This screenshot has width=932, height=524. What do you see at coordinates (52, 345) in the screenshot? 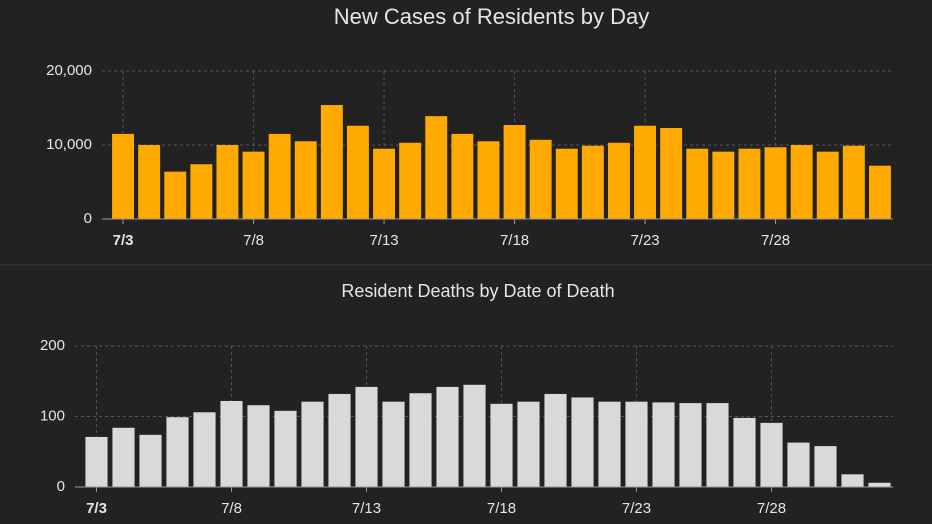
I see `y-tick-label: 200` at bounding box center [52, 345].